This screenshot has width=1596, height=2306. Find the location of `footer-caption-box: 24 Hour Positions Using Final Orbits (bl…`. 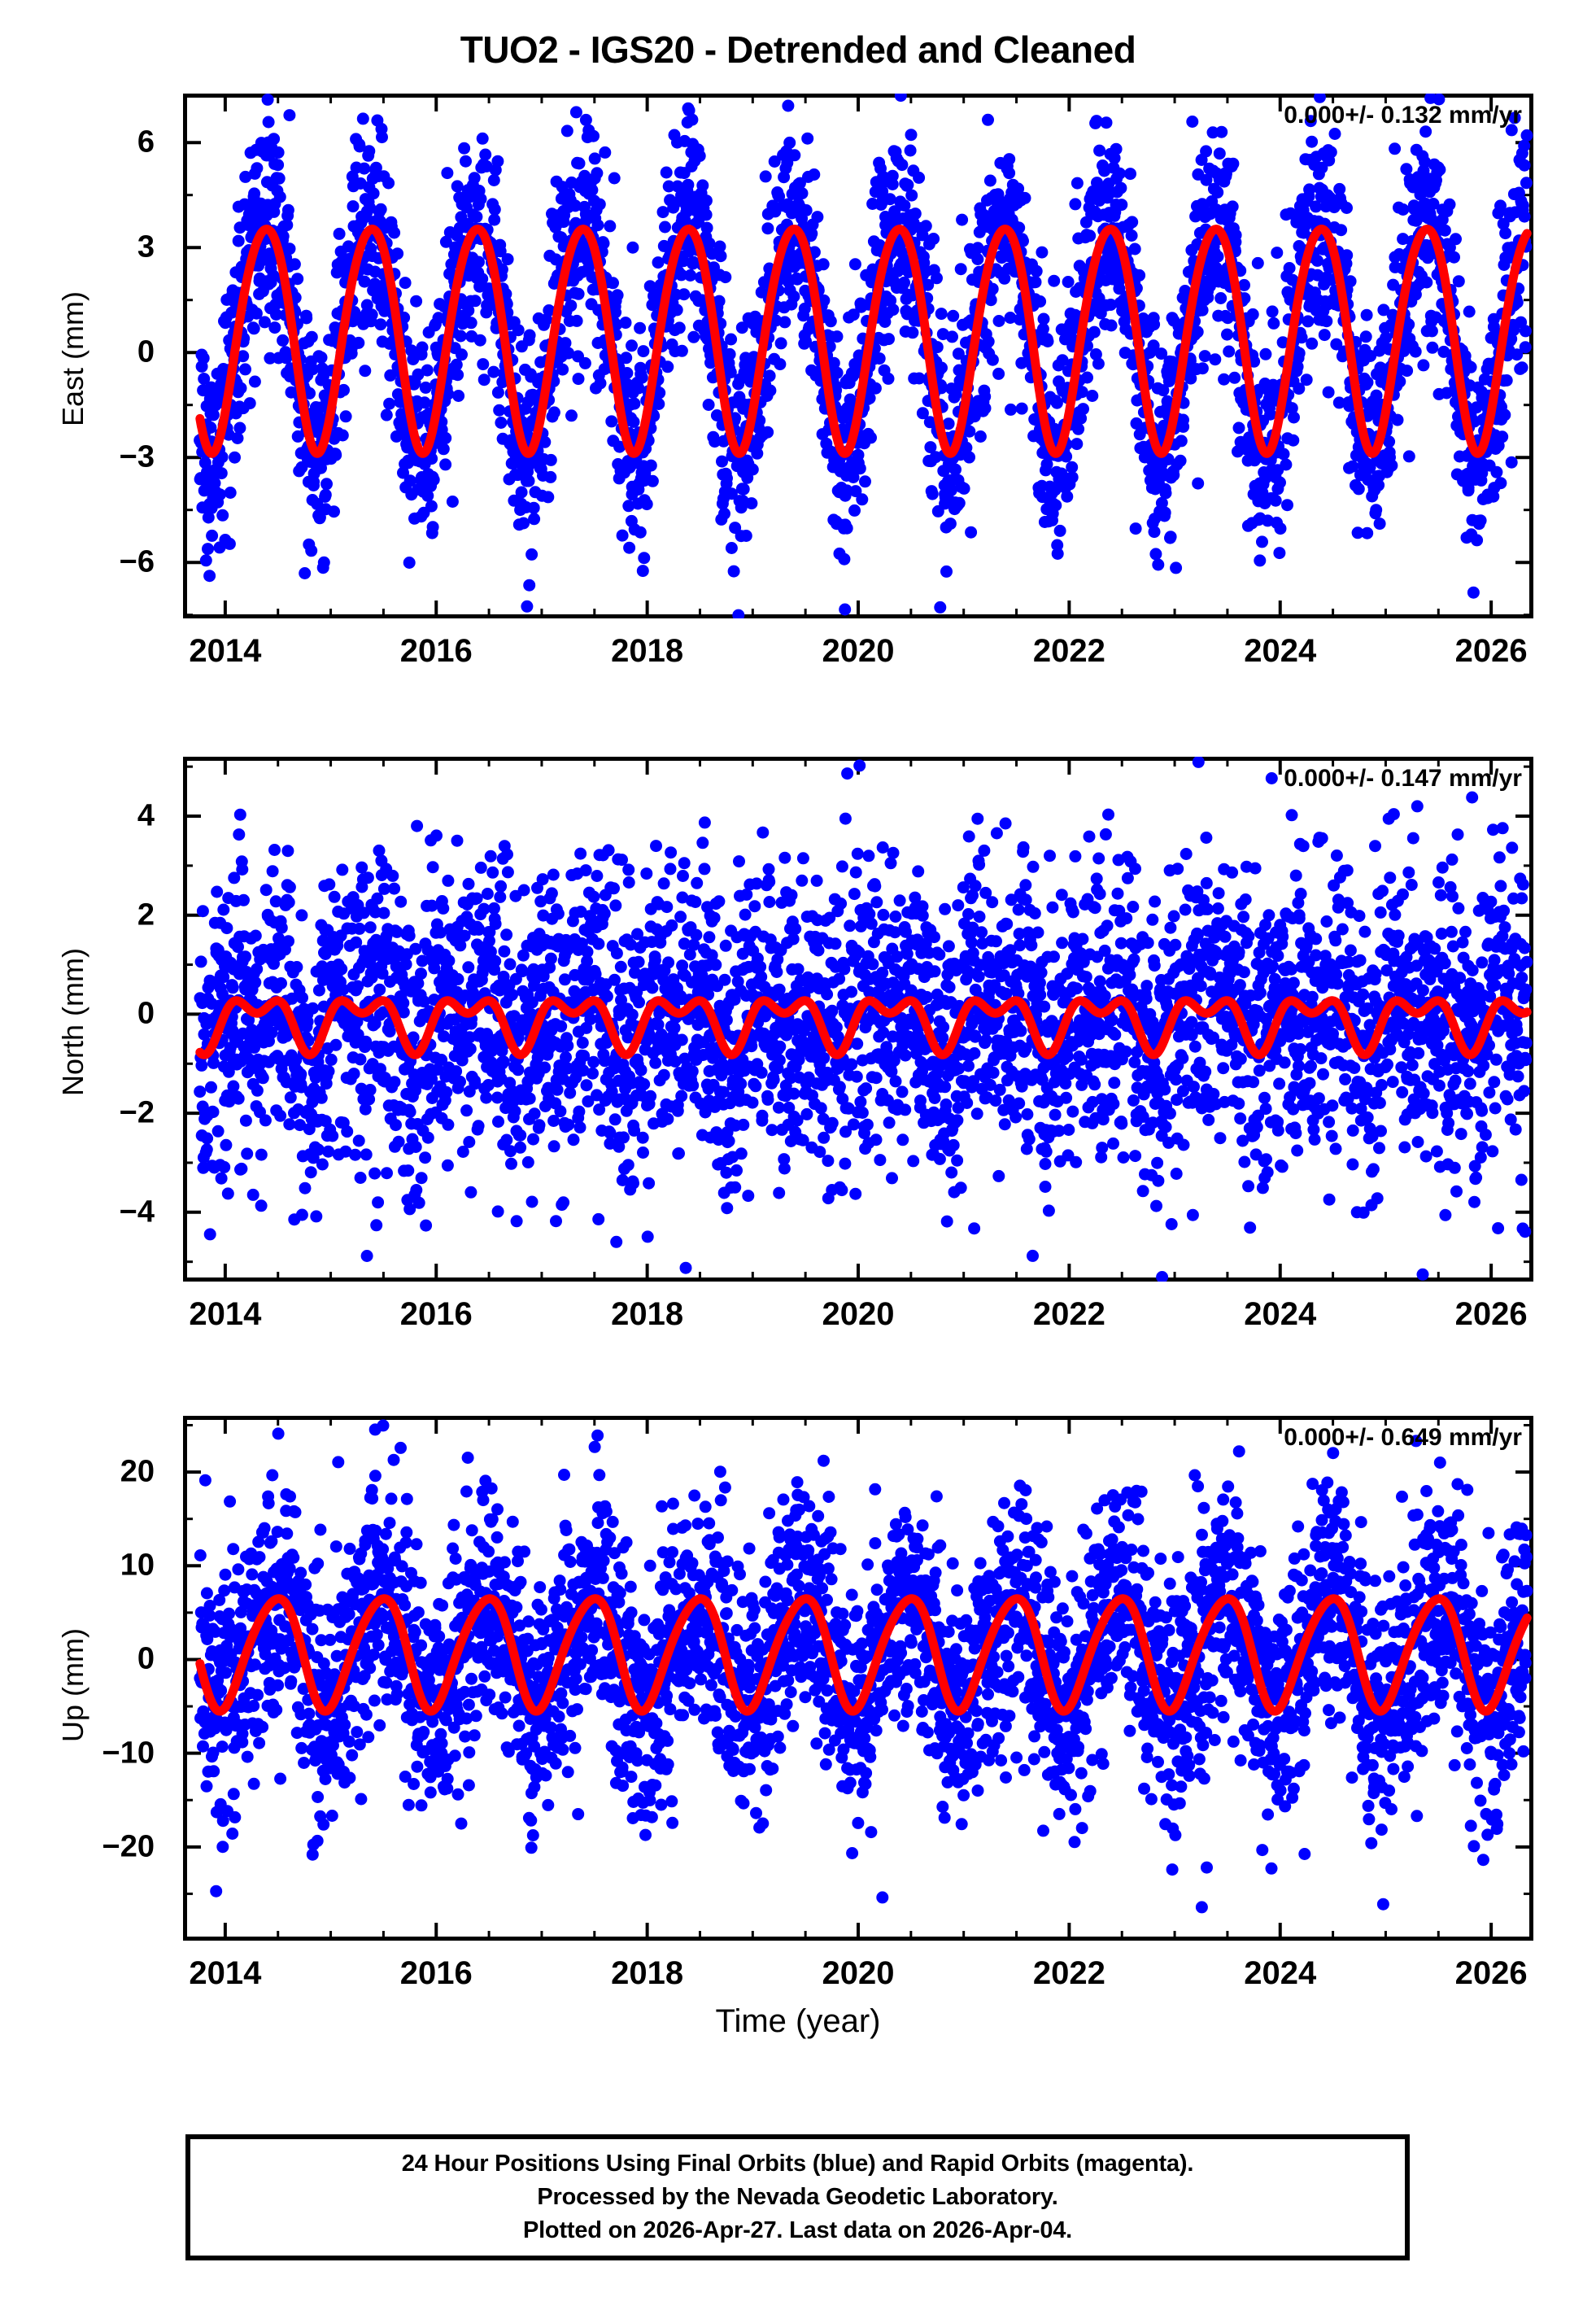

footer-caption-box: 24 Hour Positions Using Final Orbits (bl… is located at coordinates (797, 2197).